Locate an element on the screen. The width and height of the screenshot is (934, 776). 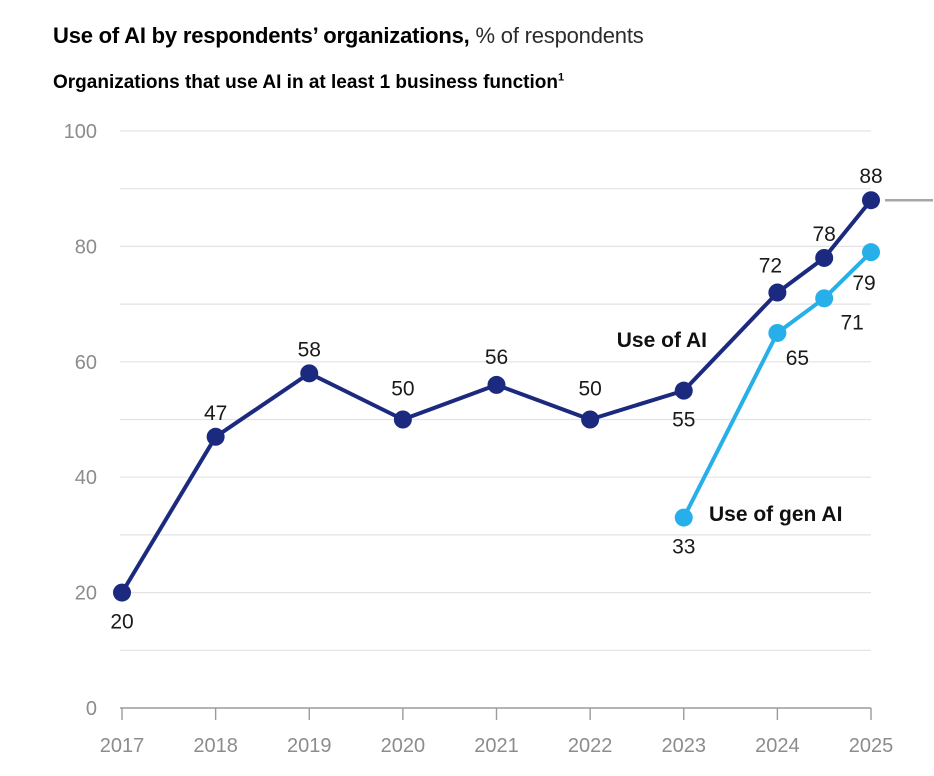
data-label: 79 is located at coordinates (863, 283).